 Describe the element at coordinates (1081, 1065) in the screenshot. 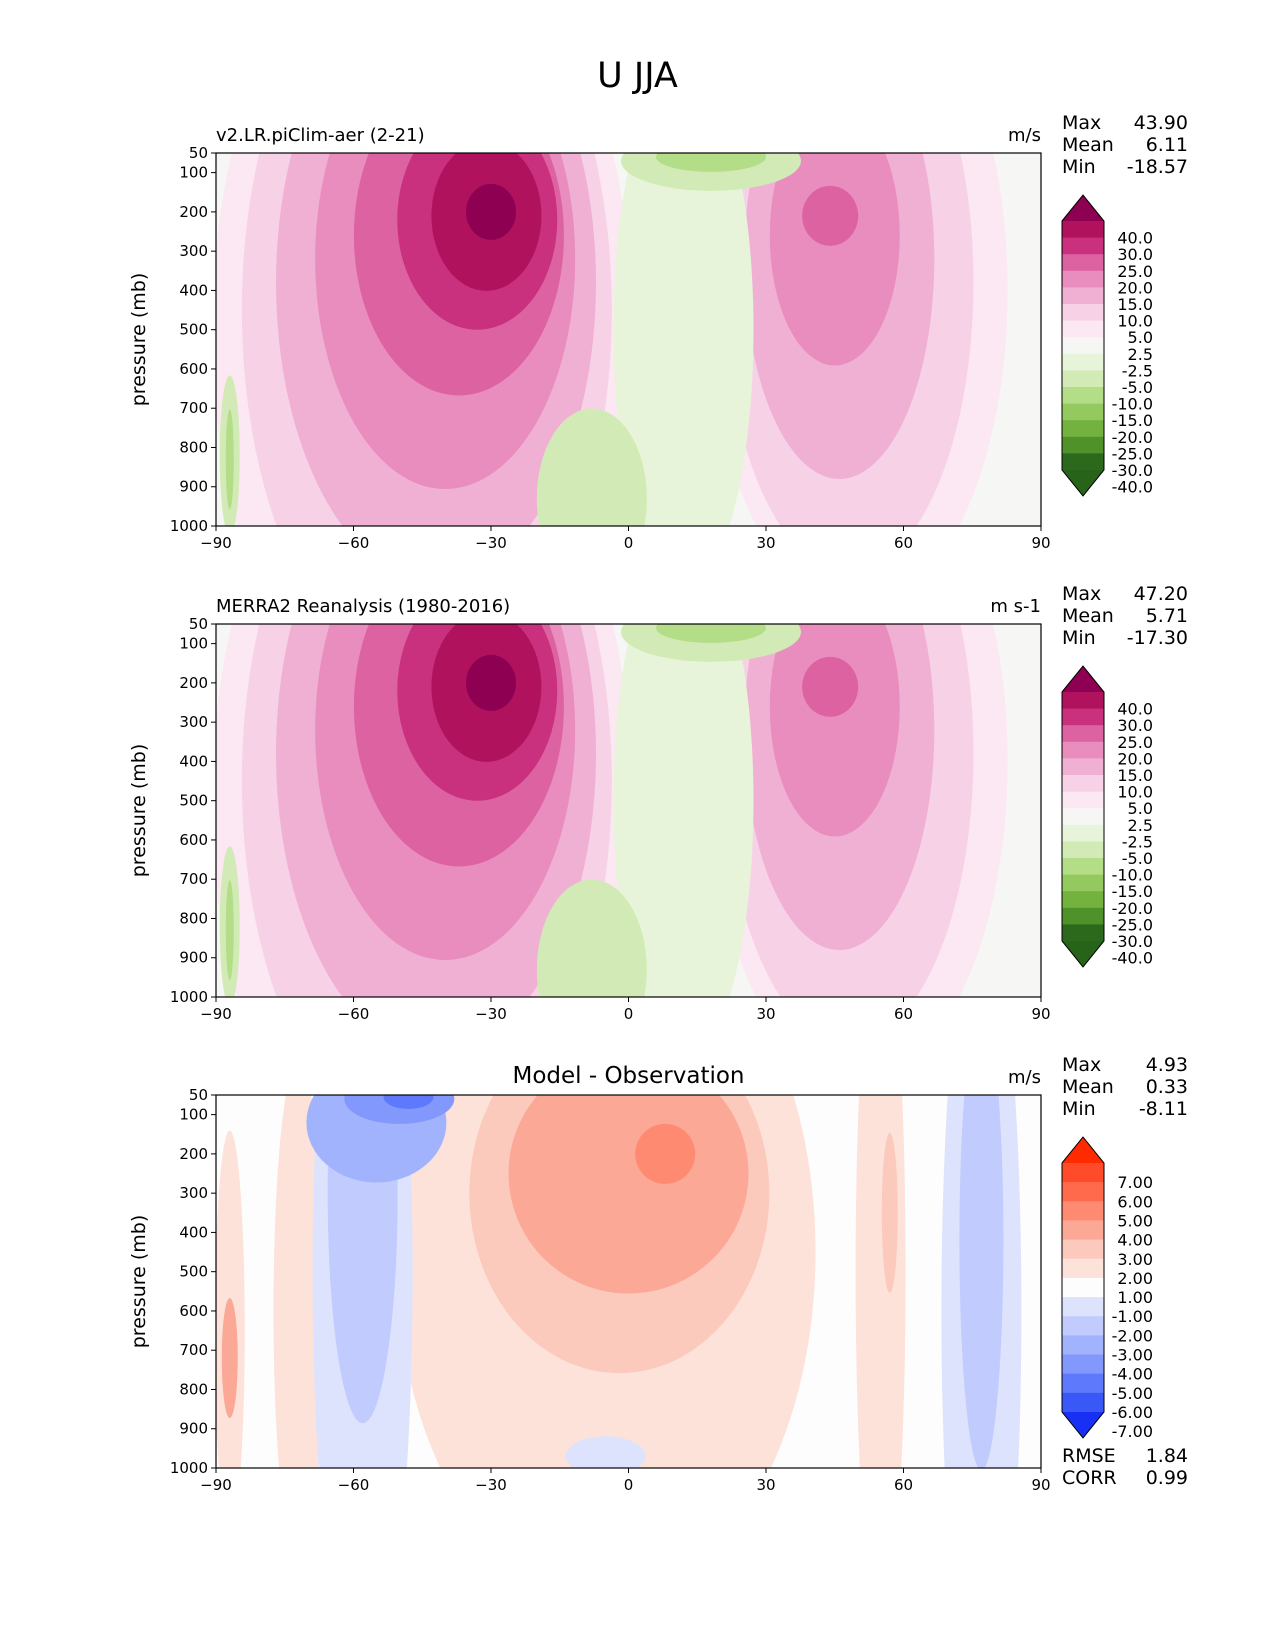

I see `stat-label: Max` at that location.